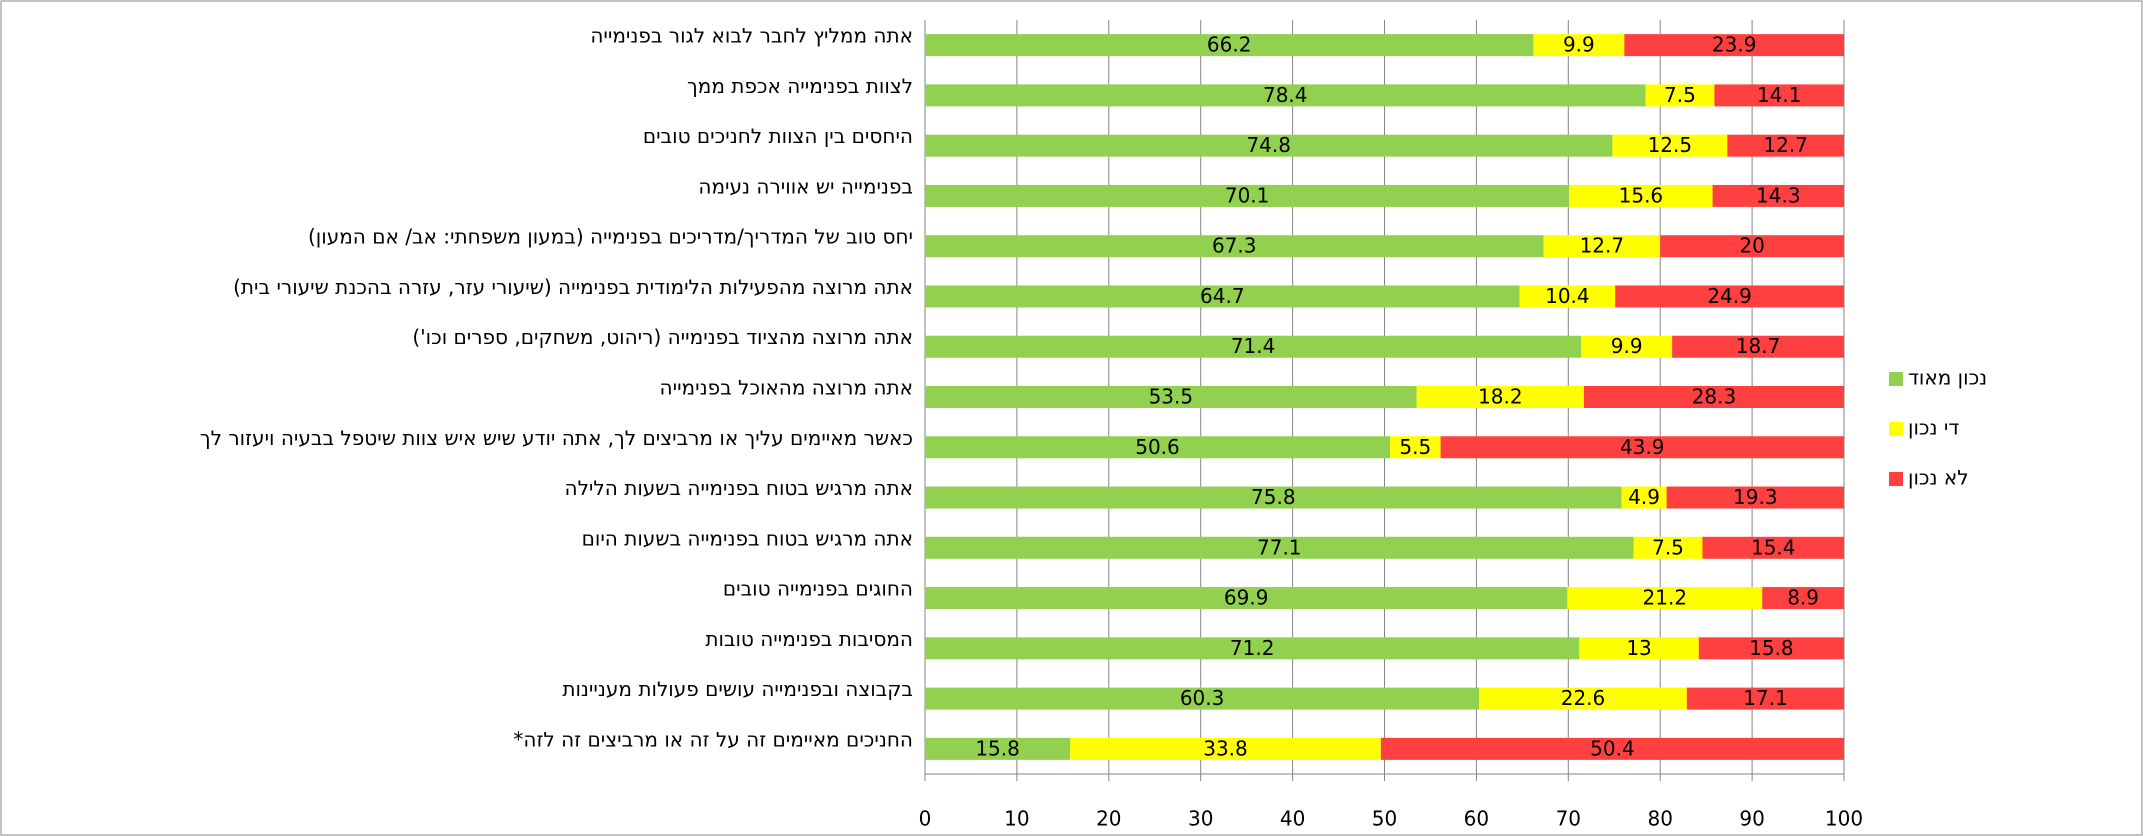  What do you see at coordinates (1200, 819) in the screenshot?
I see `x-tick-label: 30` at bounding box center [1200, 819].